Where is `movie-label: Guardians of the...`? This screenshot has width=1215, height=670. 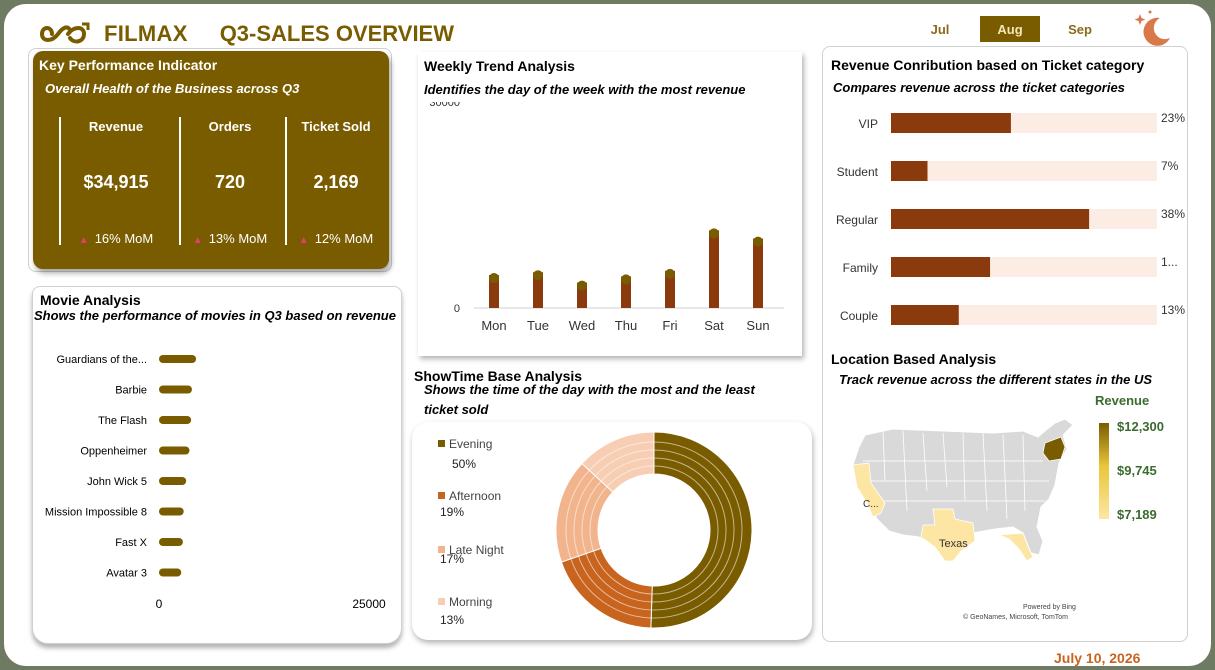 movie-label: Guardians of the... is located at coordinates (102, 360).